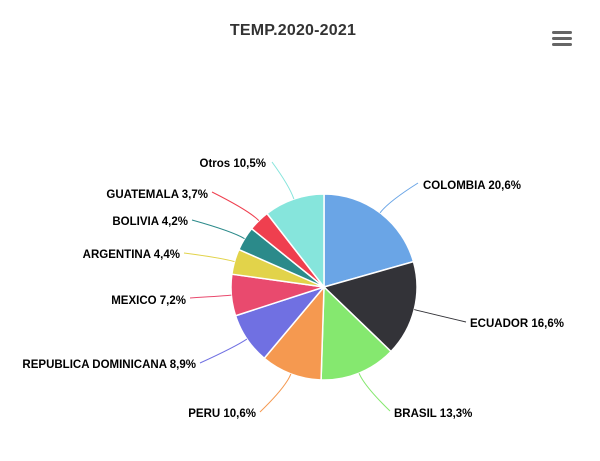  Describe the element at coordinates (440, 316) in the screenshot. I see `connector-ecuador` at that location.